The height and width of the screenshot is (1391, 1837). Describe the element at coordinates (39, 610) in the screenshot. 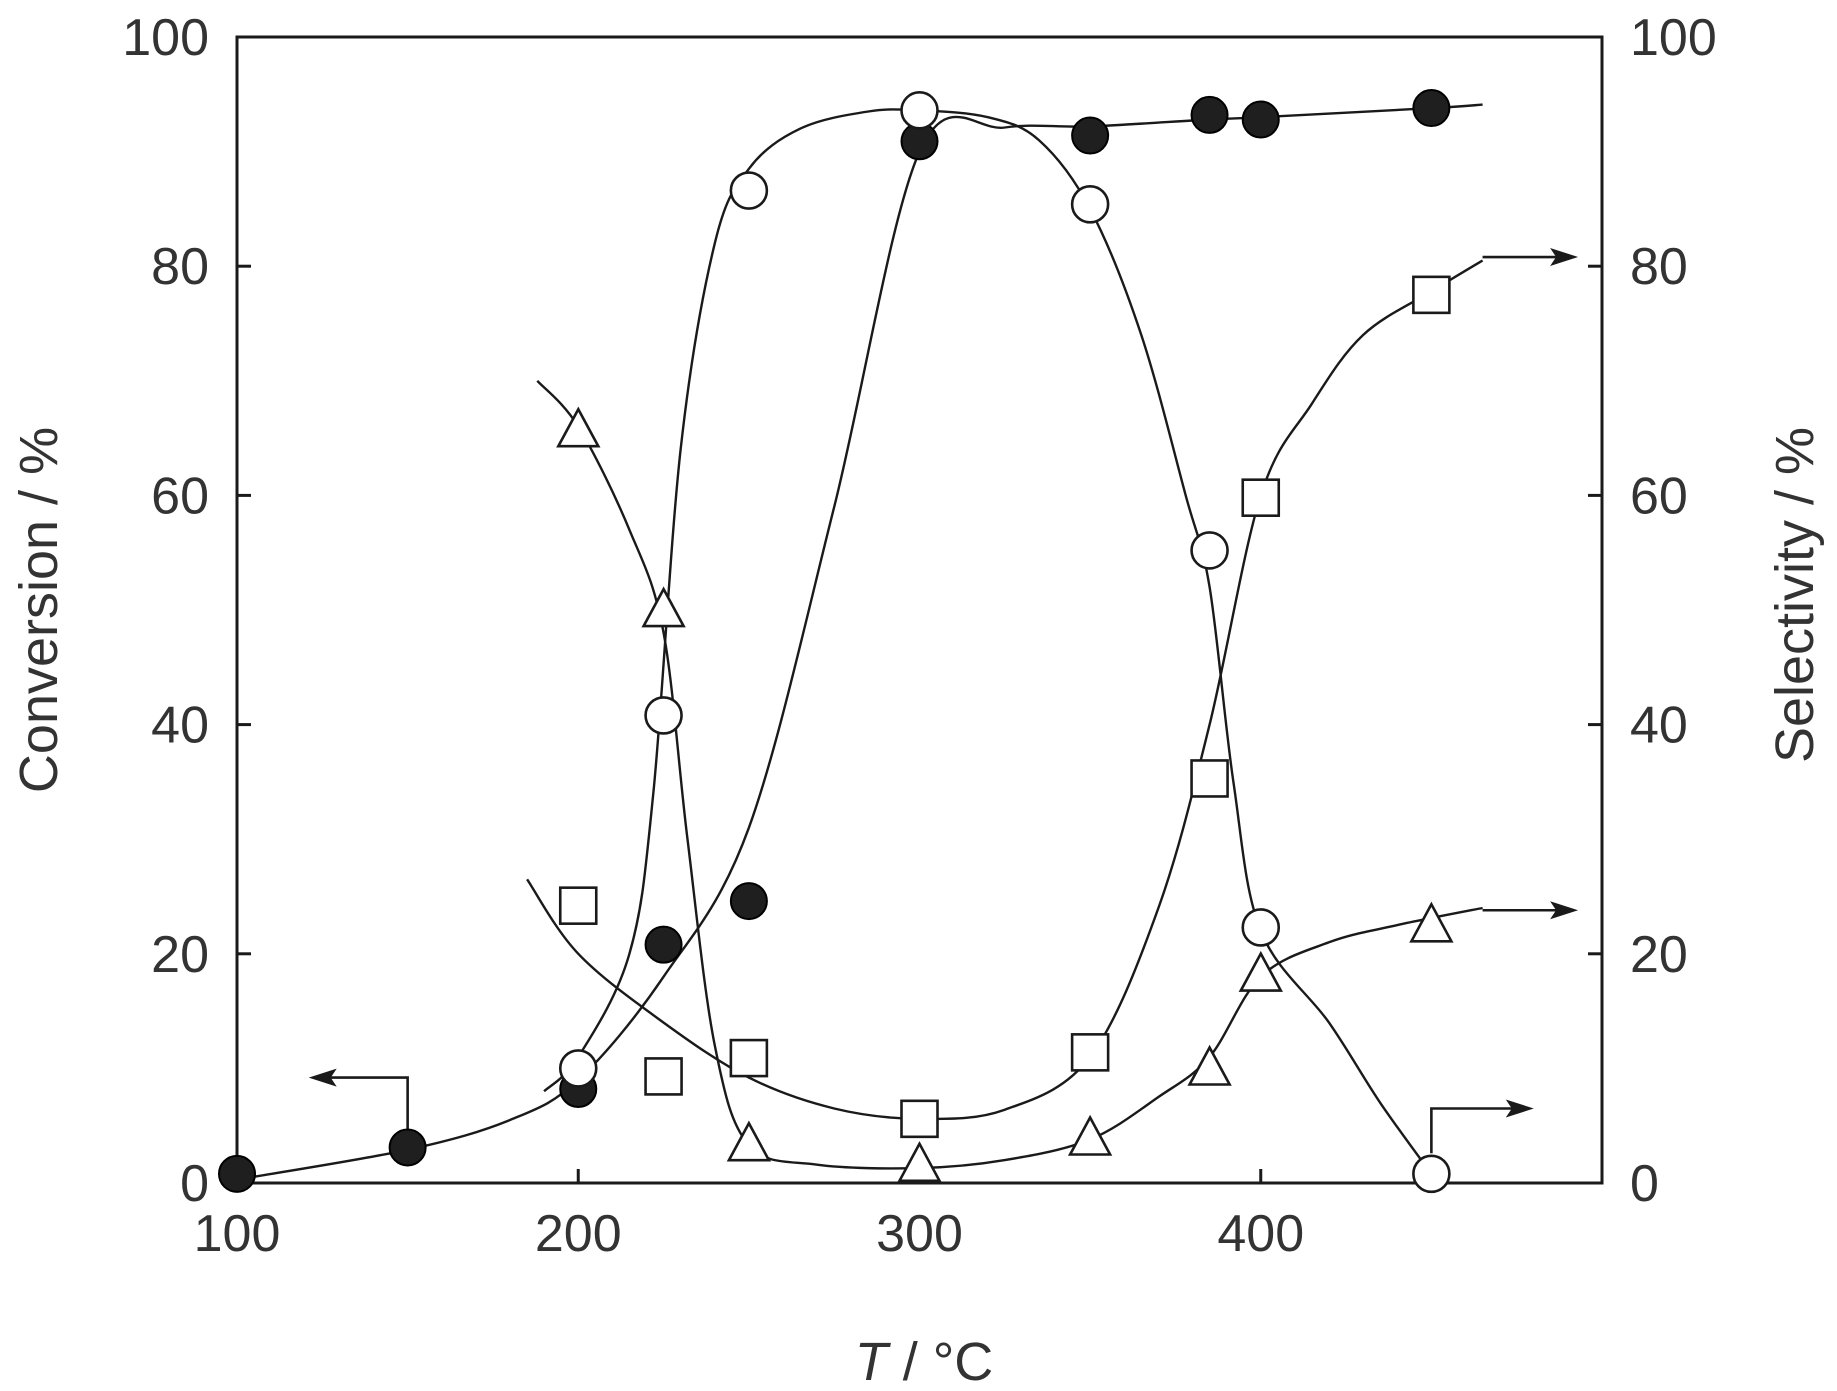

I see `y-axis-title-left: Conversion / %` at that location.